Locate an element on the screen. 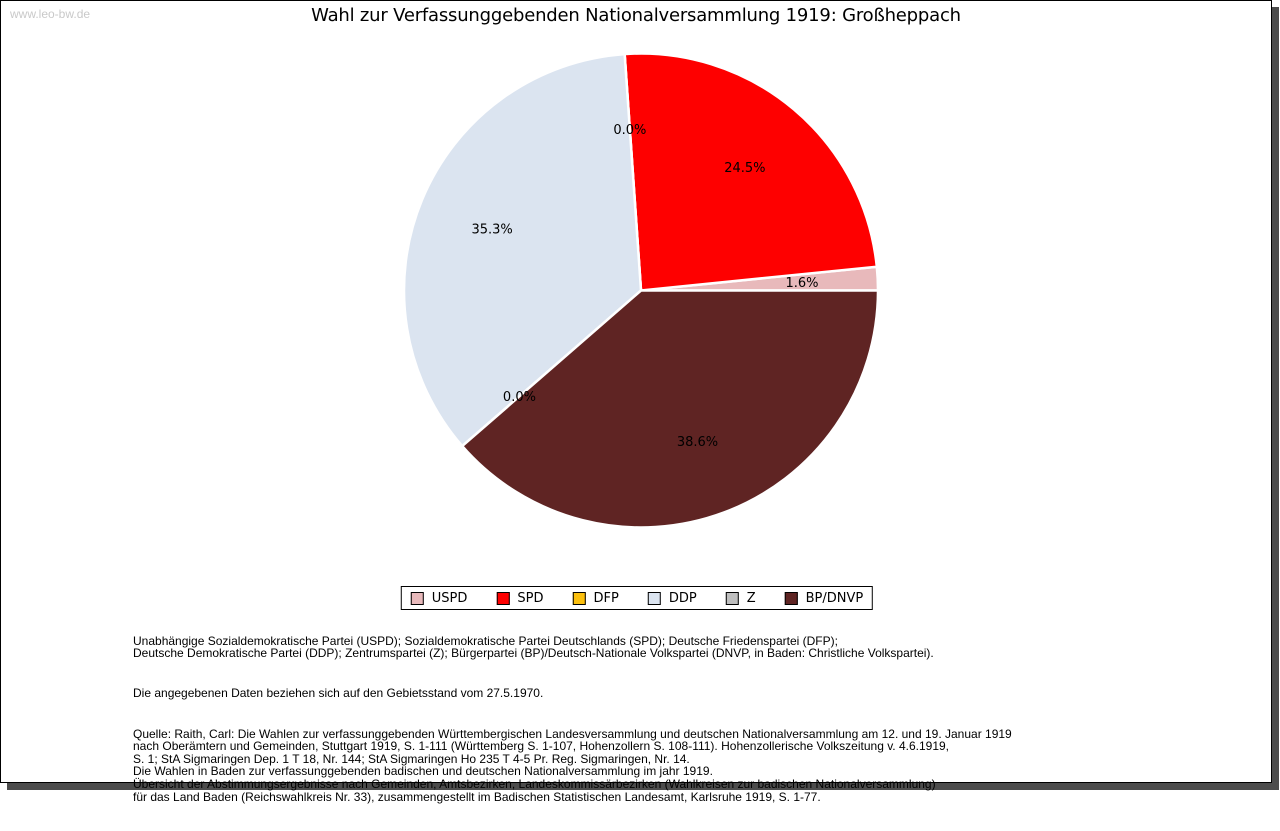 The image size is (1280, 831). legend-label-bp-dnvp: BP/DNVP is located at coordinates (834, 598).